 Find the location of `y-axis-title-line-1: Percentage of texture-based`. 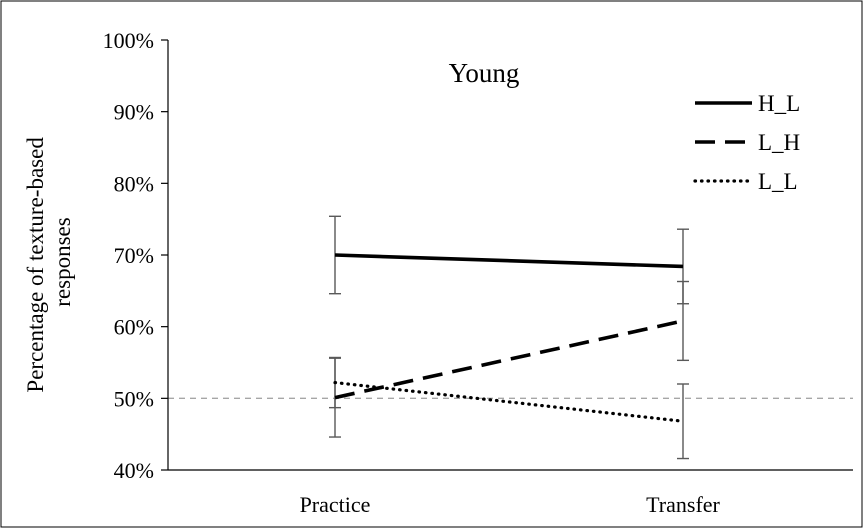

y-axis-title-line-1: Percentage of texture-based is located at coordinates (35, 265).